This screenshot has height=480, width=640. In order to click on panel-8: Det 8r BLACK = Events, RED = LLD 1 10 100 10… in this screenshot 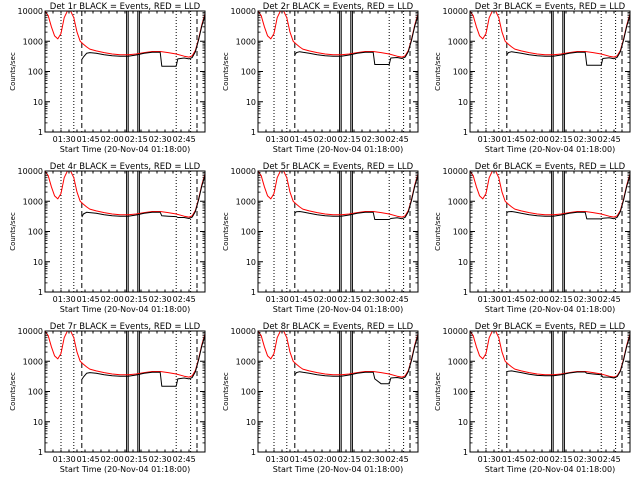, I will do `click(320, 398)`.